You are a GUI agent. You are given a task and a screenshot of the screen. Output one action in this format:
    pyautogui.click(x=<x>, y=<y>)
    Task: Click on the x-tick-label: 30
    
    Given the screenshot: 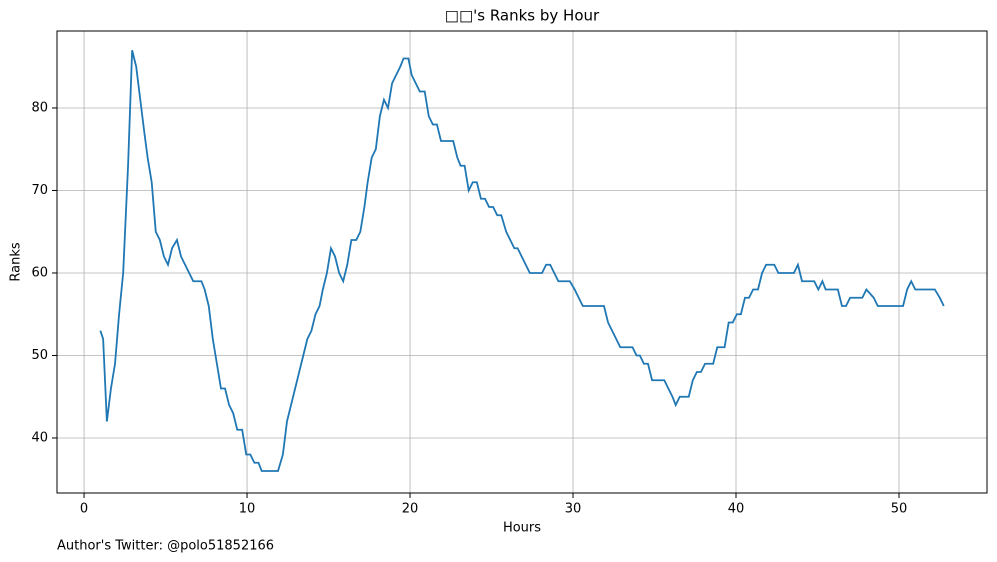 What is the action you would take?
    pyautogui.click(x=573, y=509)
    